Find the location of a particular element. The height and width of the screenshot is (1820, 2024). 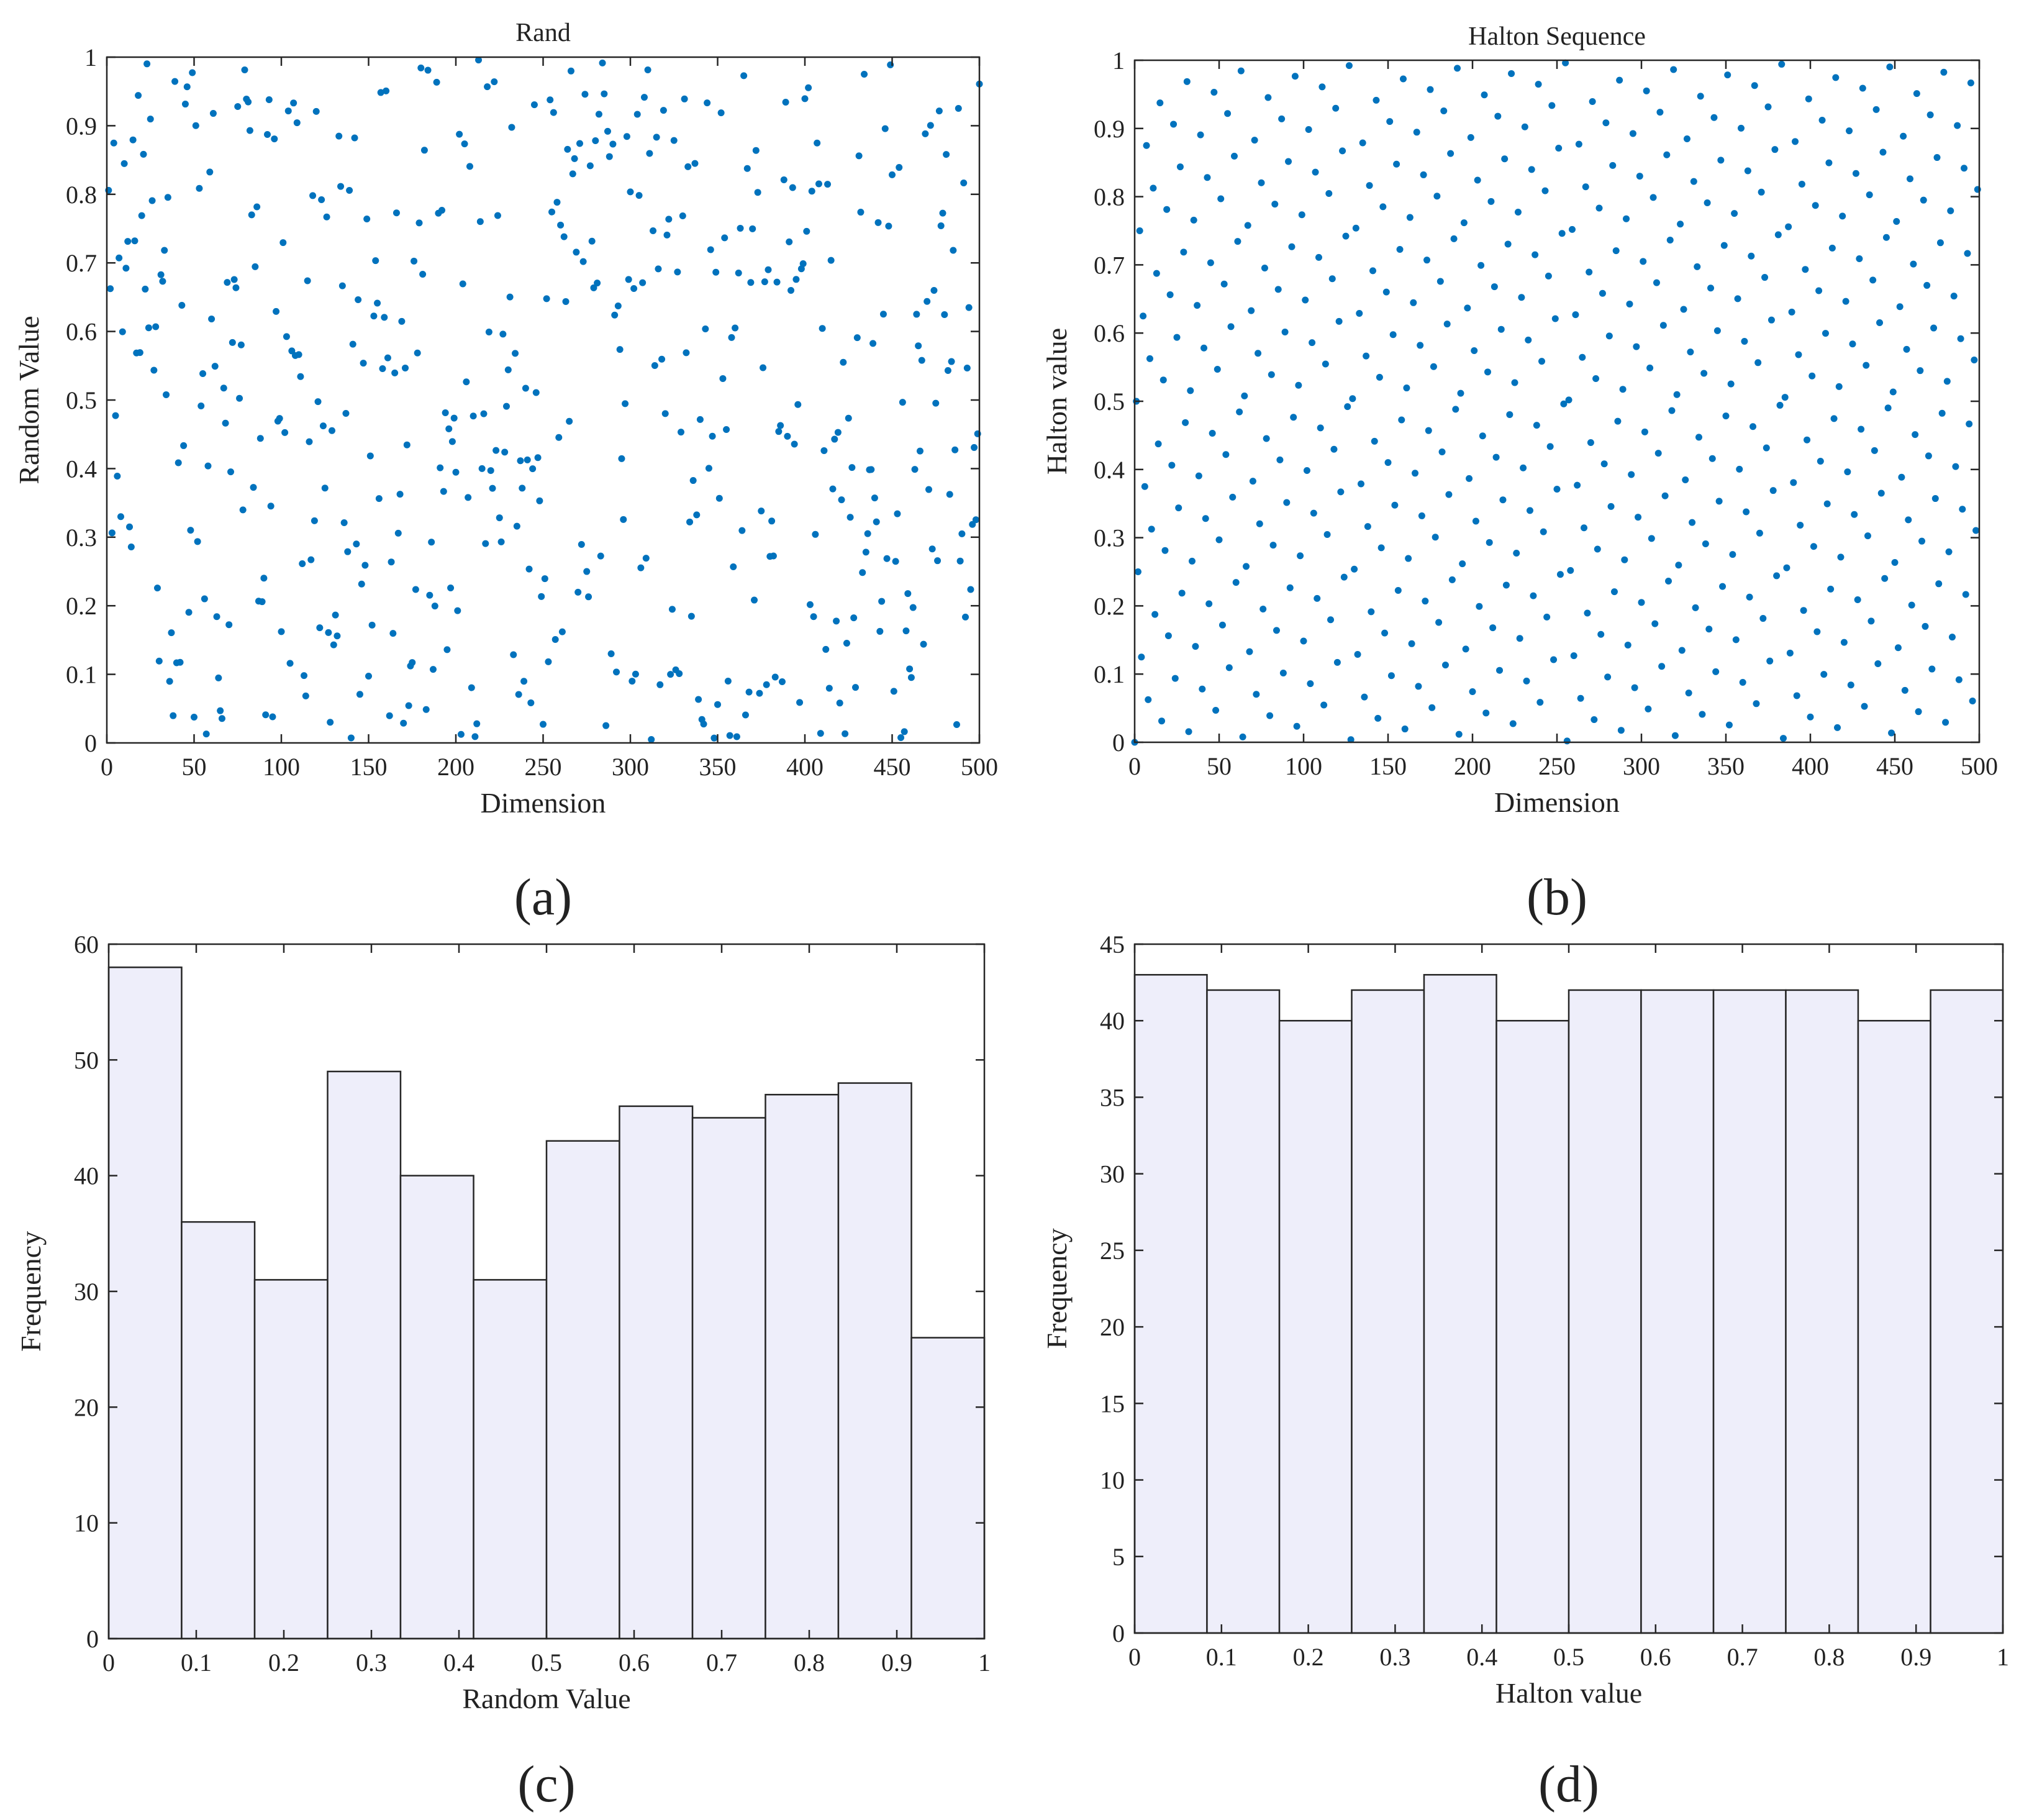

x-tick-label: 0.6 is located at coordinates (1655, 1657).